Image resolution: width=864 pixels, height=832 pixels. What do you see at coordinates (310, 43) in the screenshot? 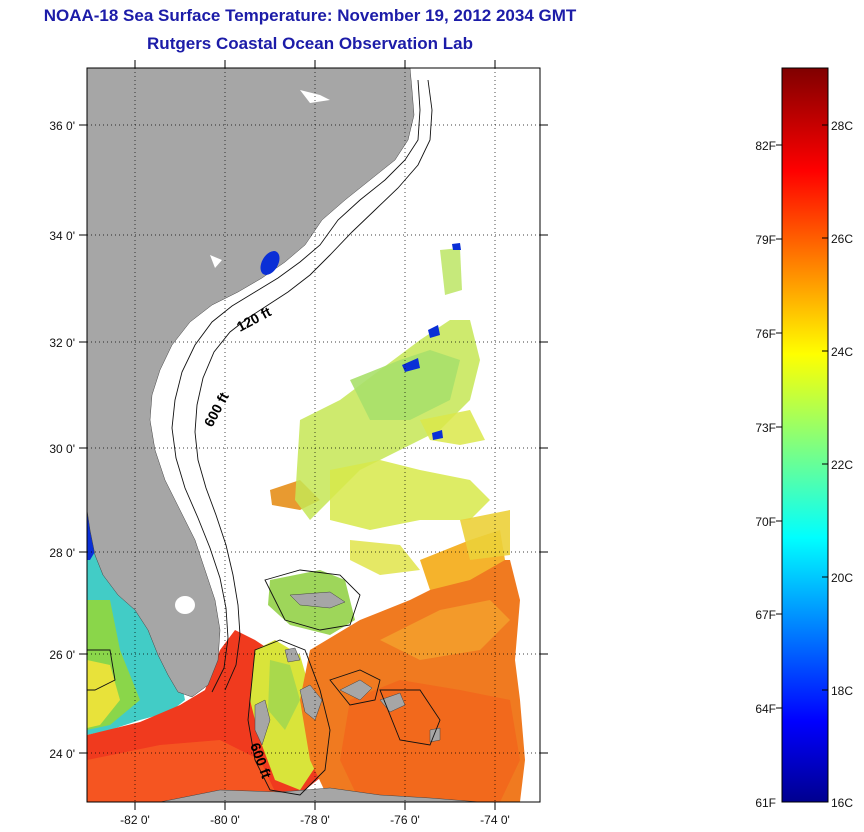
I see `map-subtitle: Rutgers Coastal Ocean Observation Lab` at bounding box center [310, 43].